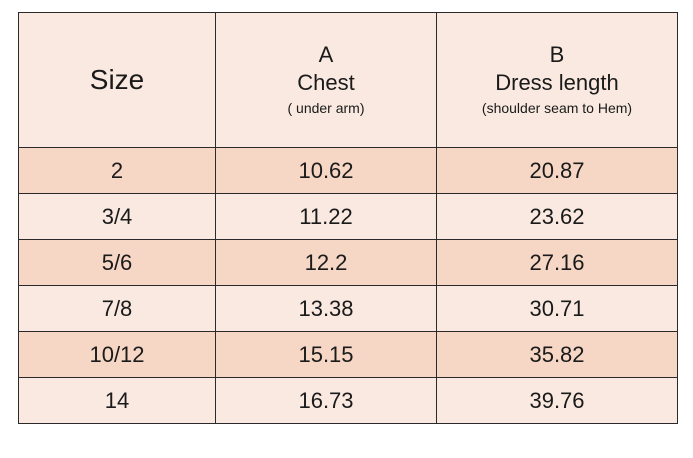  Describe the element at coordinates (117, 400) in the screenshot. I see `size-cell: 14` at that location.